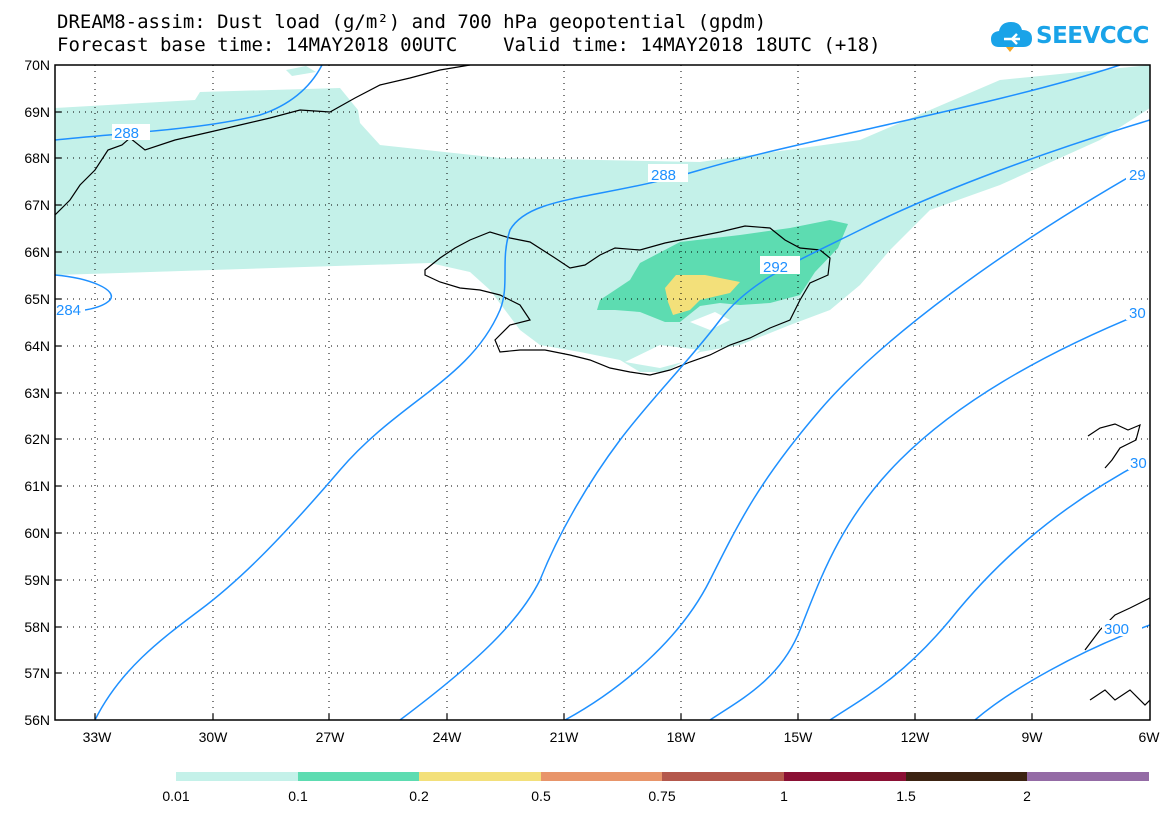  Describe the element at coordinates (37, 65) in the screenshot. I see `lat-label: 70N` at that location.